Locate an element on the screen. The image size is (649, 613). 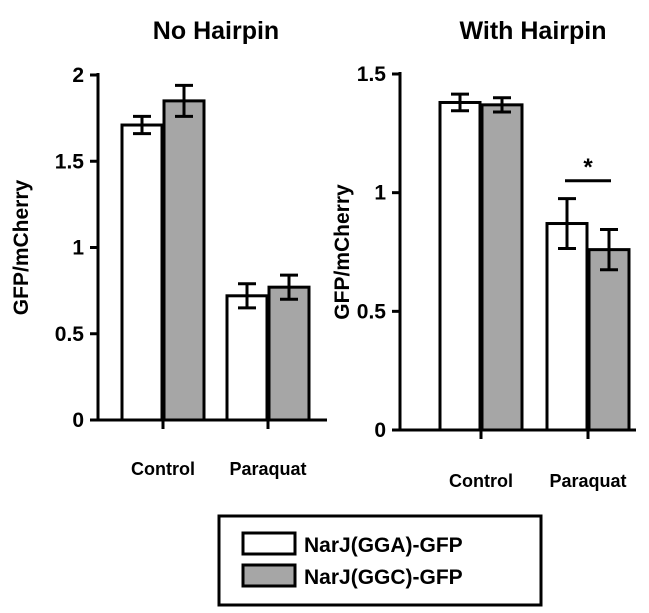
y-tick-label: 2 is located at coordinates (78, 75).